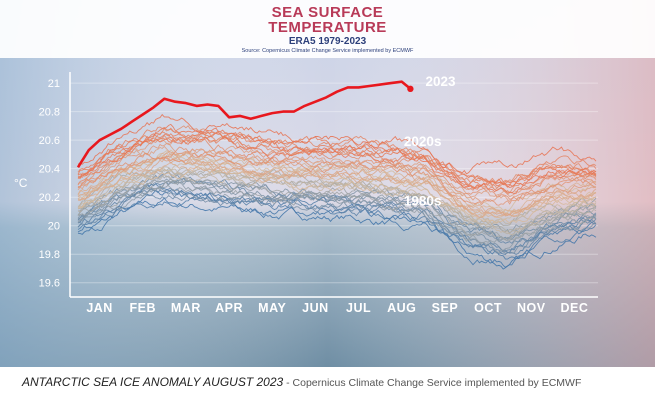  I want to click on y-tick-label: 19.6, so click(49, 284).